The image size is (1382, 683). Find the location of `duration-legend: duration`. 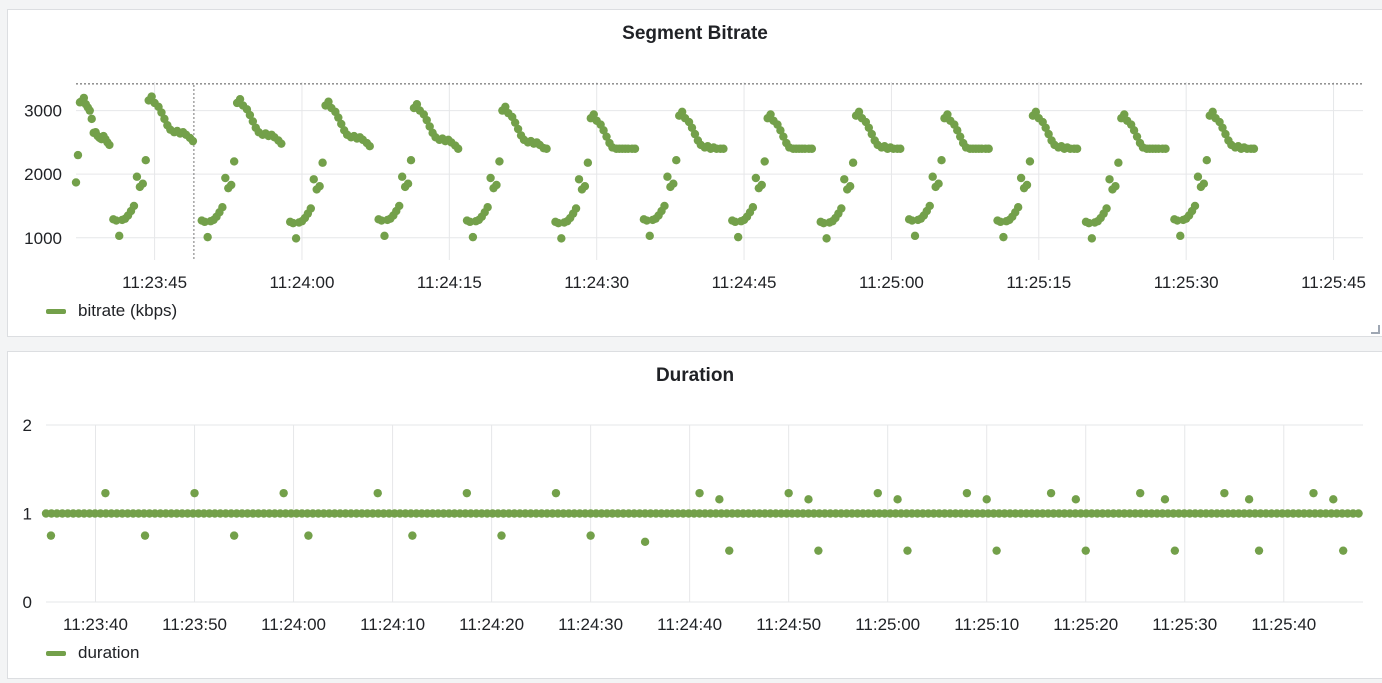

duration-legend: duration is located at coordinates (92, 653).